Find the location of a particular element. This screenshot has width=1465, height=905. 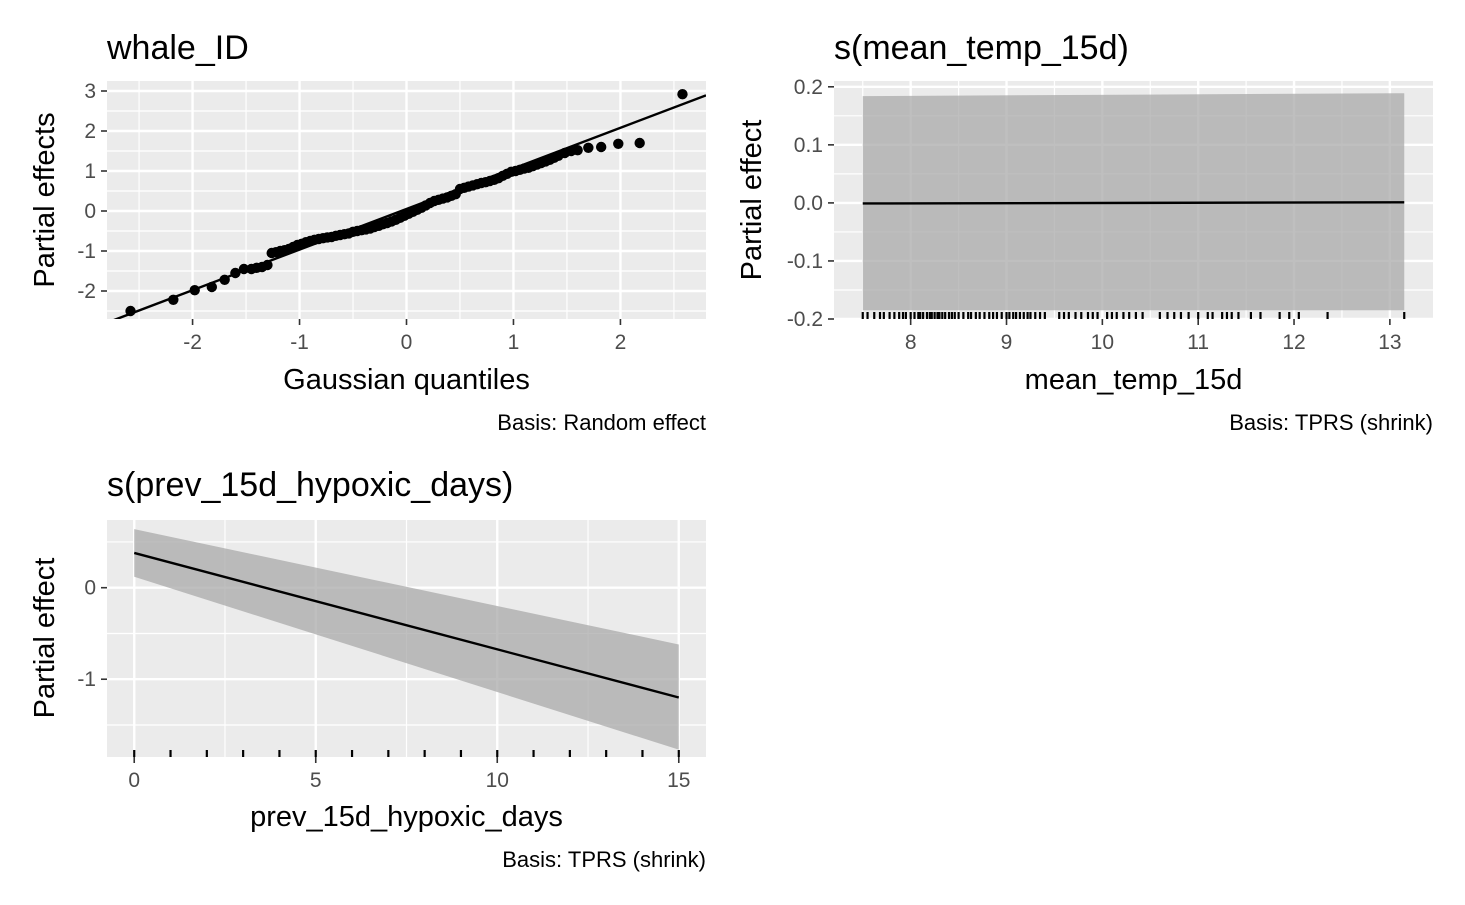

y-tick-label: -0.2 is located at coordinates (805, 319).